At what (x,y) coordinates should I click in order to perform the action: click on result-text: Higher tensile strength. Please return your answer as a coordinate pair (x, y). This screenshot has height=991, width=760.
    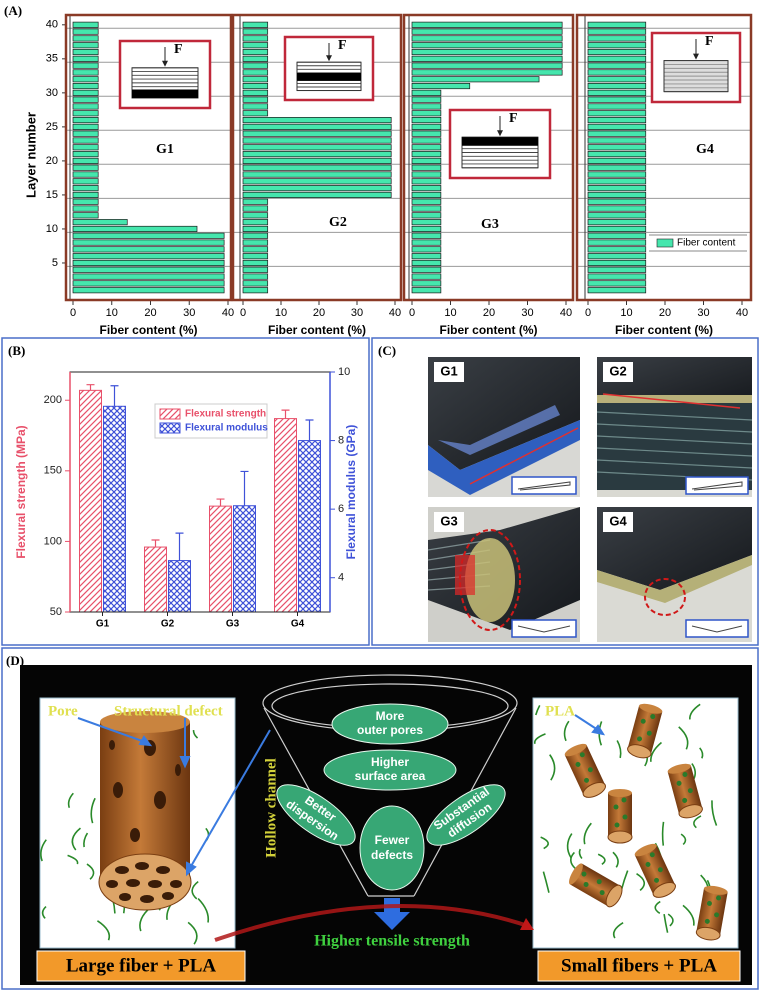
    Looking at the image, I should click on (392, 941).